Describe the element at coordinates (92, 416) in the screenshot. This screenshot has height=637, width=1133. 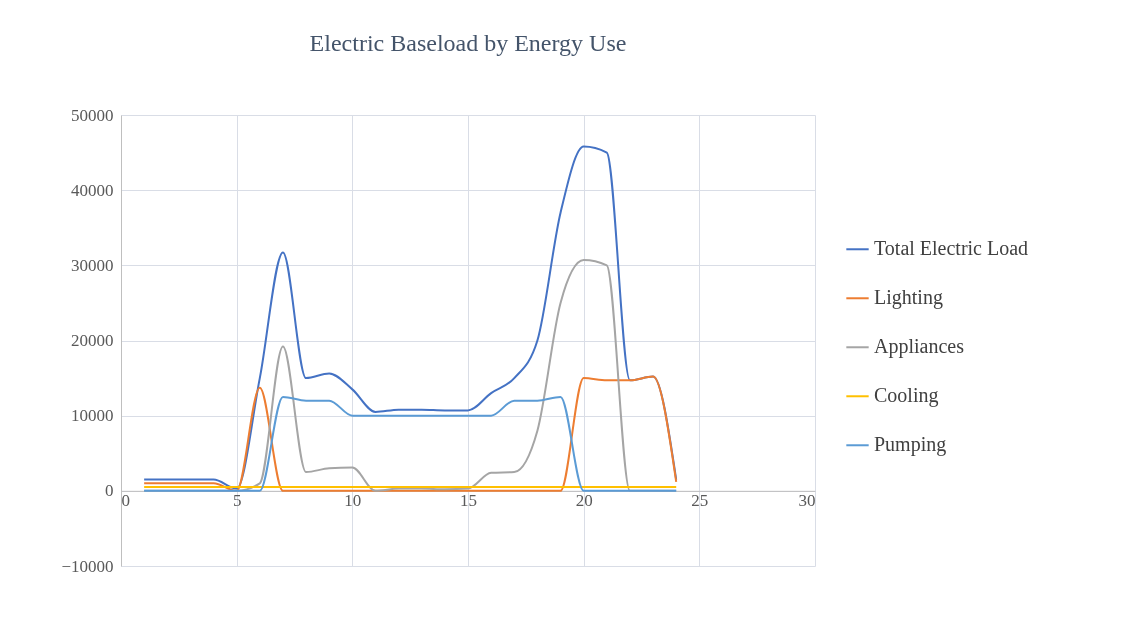
I see `y-tick-label: 10000` at that location.